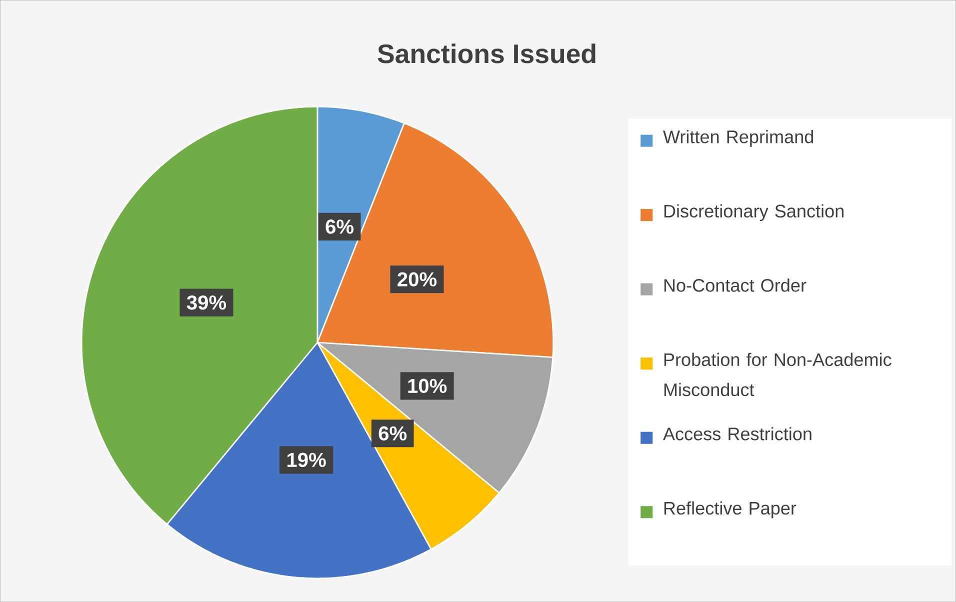 The width and height of the screenshot is (956, 602). I want to click on legend-label: No-Contact Order, so click(735, 285).